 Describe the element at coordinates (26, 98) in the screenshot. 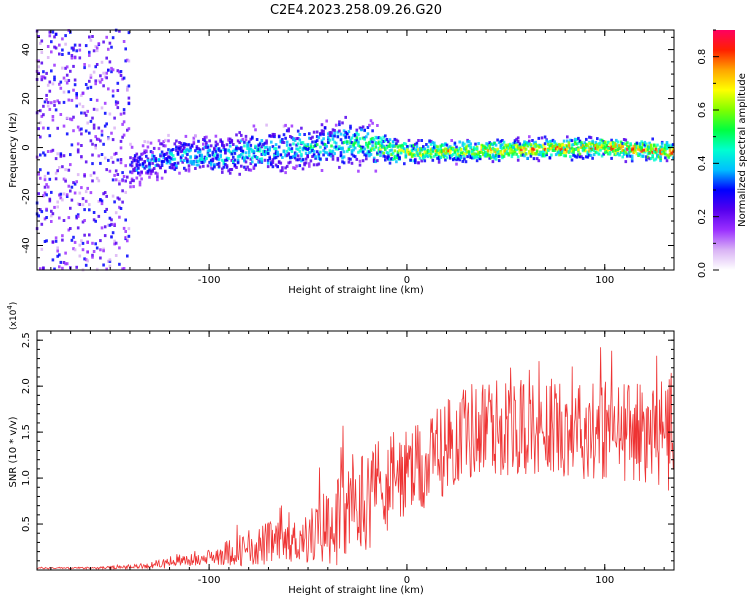

I see `y-tick-label: 20` at that location.